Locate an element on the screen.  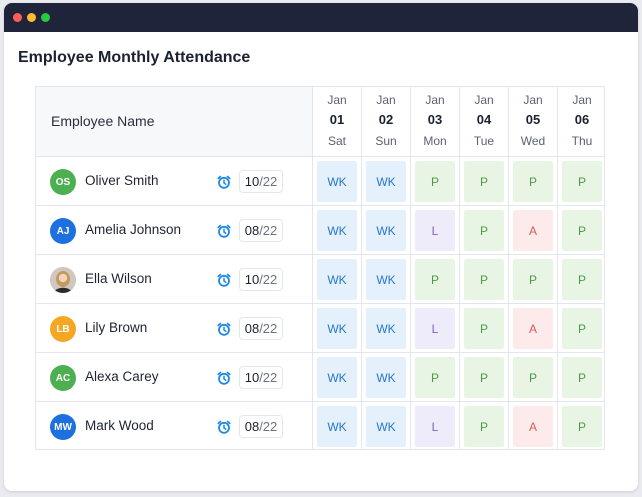
day-weekday-label: Thu is located at coordinates (582, 141).